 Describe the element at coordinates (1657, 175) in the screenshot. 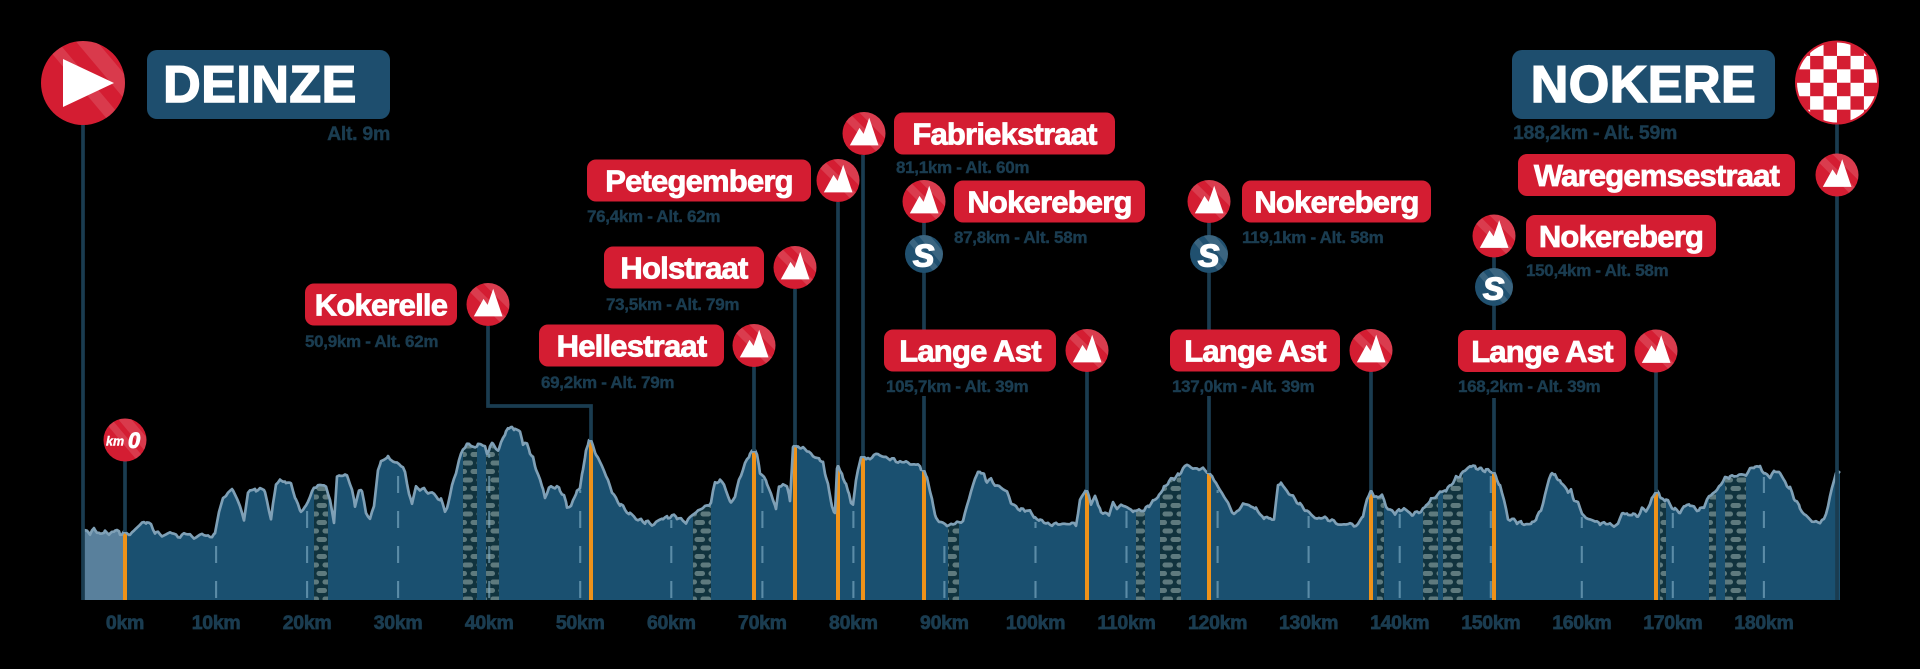

I see `svg-text: Waregemsestraat` at that location.